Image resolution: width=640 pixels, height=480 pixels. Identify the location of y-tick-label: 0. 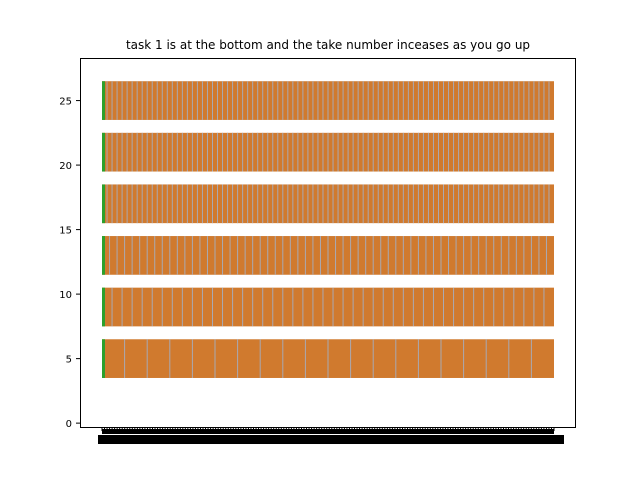
(69, 424).